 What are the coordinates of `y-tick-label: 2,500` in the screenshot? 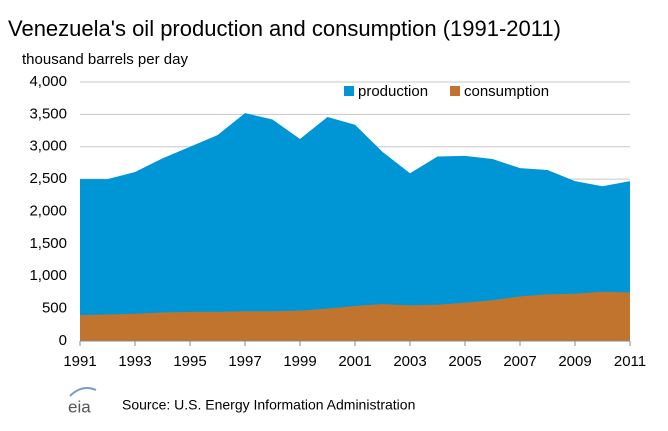 It's located at (48, 178).